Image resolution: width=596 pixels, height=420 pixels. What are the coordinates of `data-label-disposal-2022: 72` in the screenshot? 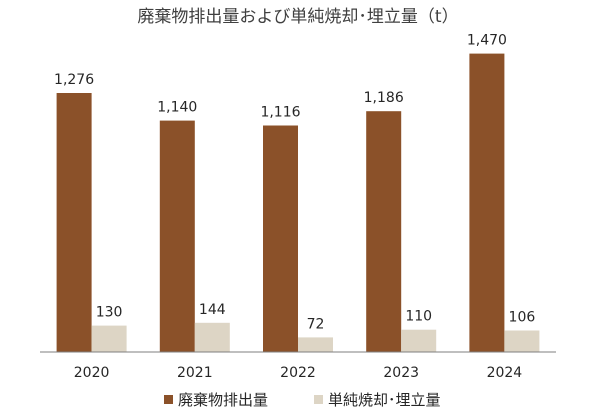 It's located at (316, 324).